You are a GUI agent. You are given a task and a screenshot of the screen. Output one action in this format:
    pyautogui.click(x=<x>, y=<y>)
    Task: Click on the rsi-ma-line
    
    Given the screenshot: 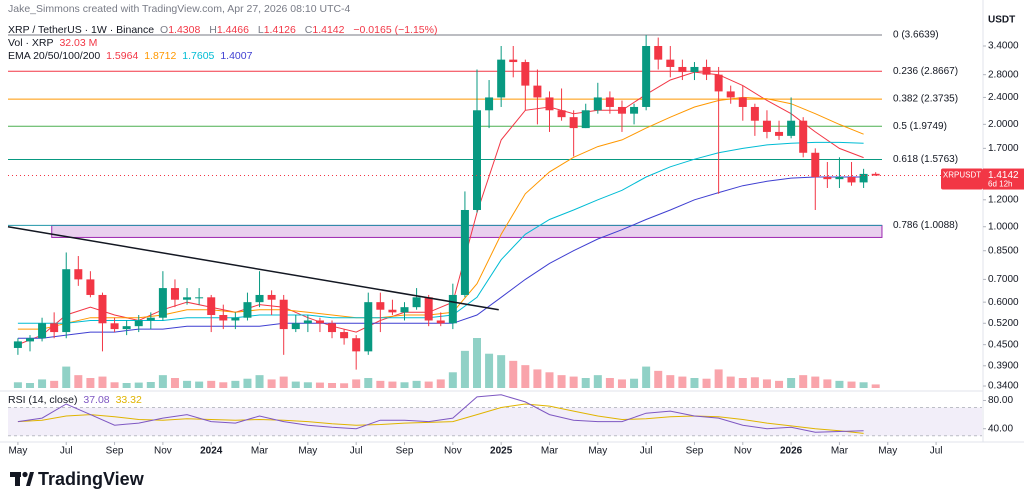 What is the action you would take?
    pyautogui.click(x=440, y=418)
    